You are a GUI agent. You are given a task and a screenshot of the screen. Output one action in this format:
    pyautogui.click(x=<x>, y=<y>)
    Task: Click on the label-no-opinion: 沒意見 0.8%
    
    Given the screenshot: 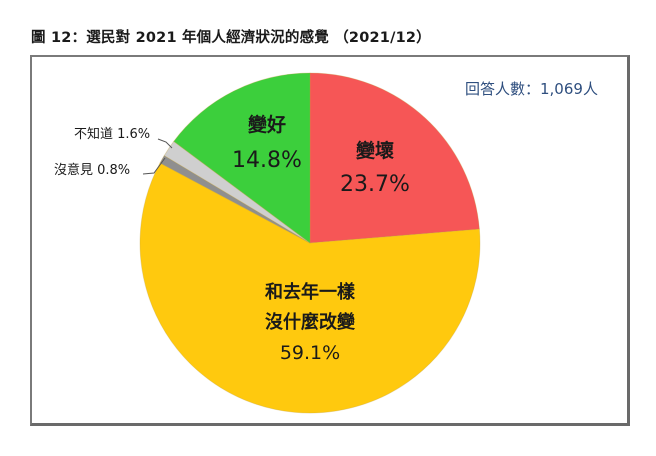 What is the action you would take?
    pyautogui.click(x=92, y=170)
    